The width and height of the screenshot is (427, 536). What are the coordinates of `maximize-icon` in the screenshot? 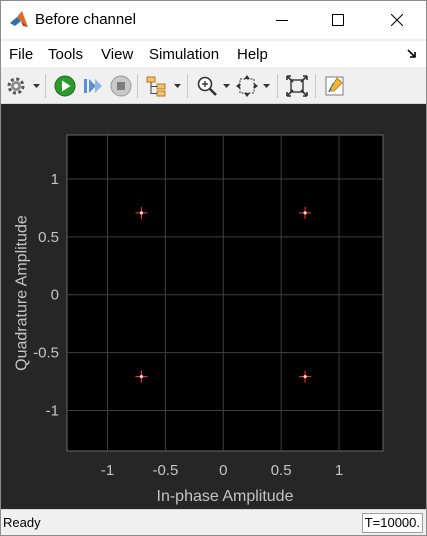 It's located at (338, 20).